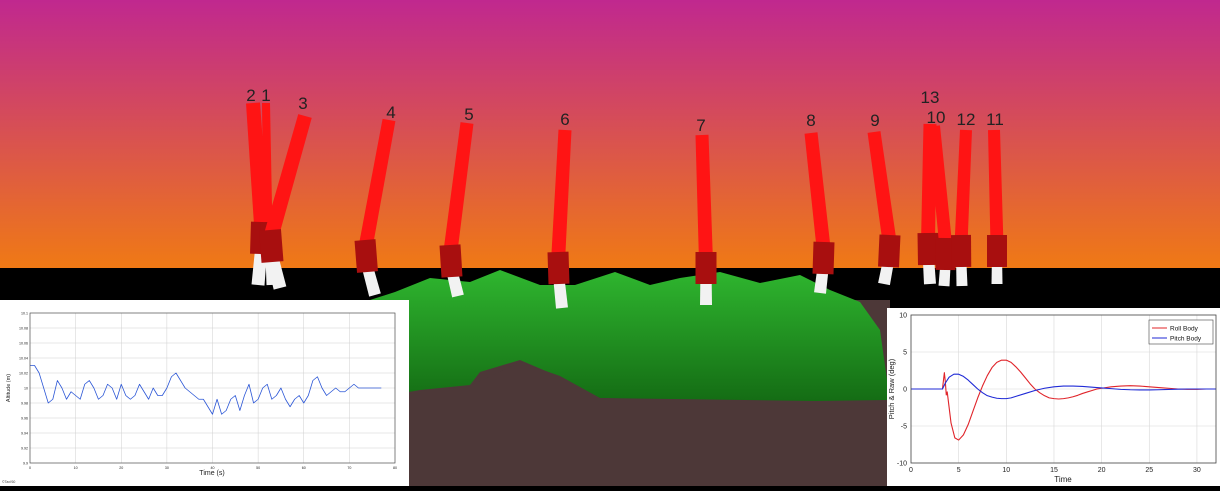  I want to click on y-tick-label: 9.9, so click(25, 463).